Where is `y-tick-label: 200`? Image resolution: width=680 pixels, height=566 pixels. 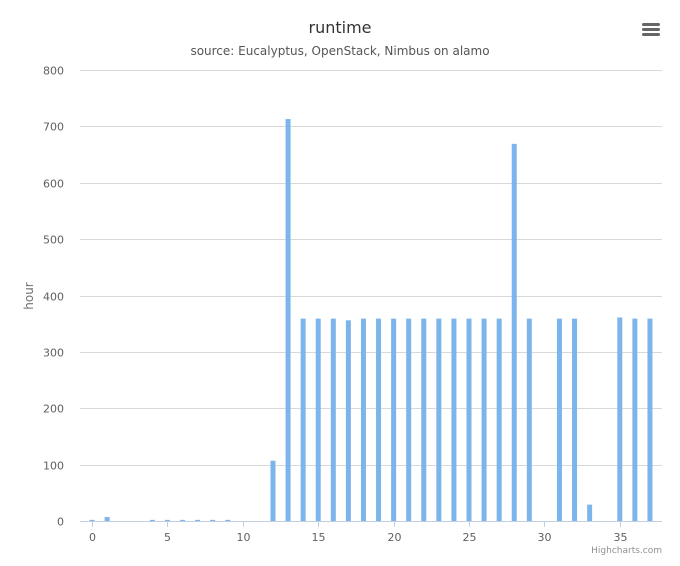
y-tick-label: 200 is located at coordinates (53, 409).